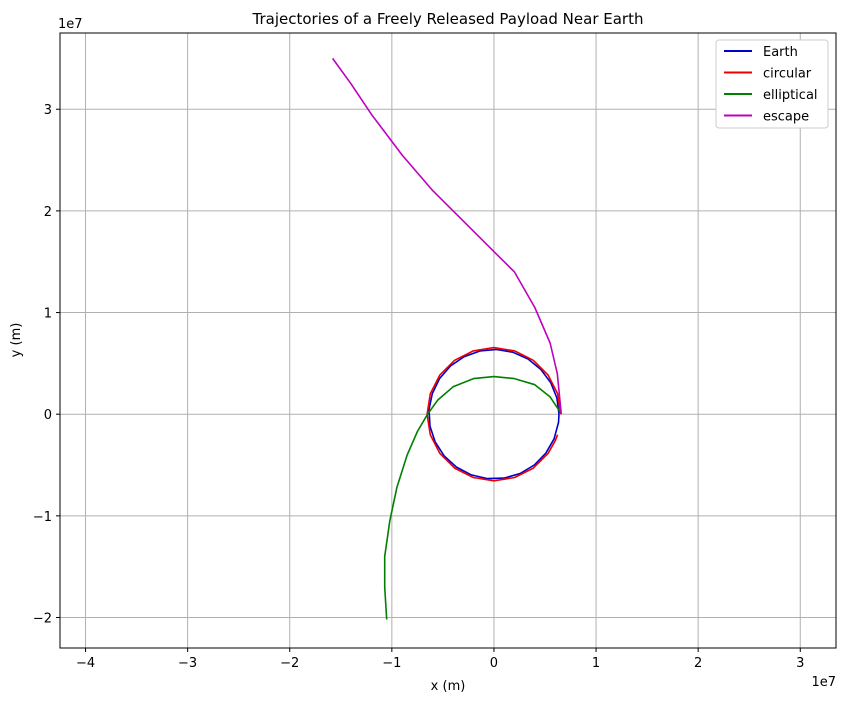 Image resolution: width=844 pixels, height=701 pixels. What do you see at coordinates (800, 663) in the screenshot?
I see `x-tick-label: 3` at bounding box center [800, 663].